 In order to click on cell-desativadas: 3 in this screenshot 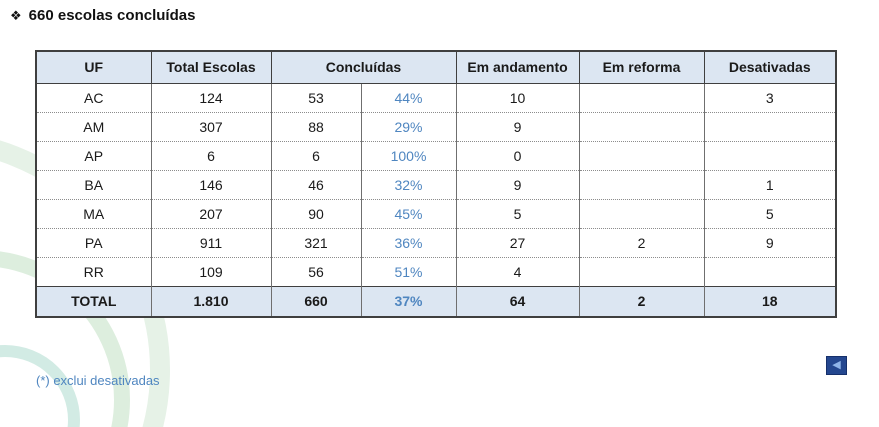, I will do `click(770, 97)`.